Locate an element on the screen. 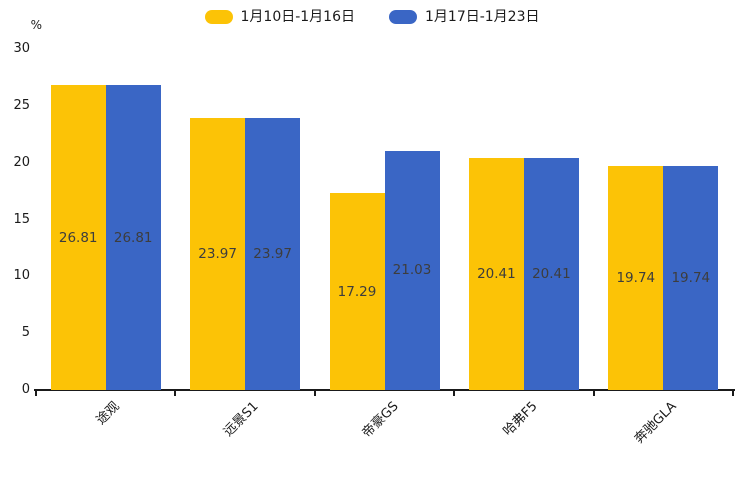 Image resolution: width=744 pixels, height=496 pixels. x-tick-label: 奔驰GLA is located at coordinates (656, 423).